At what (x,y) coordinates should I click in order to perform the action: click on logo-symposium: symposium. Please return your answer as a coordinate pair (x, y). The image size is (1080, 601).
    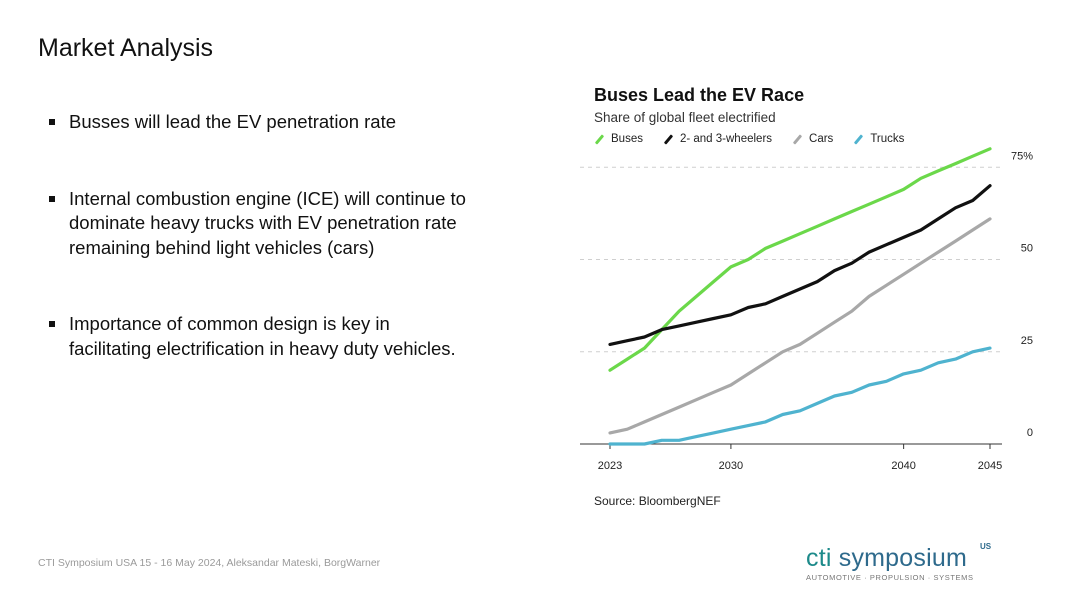
    Looking at the image, I should click on (899, 558).